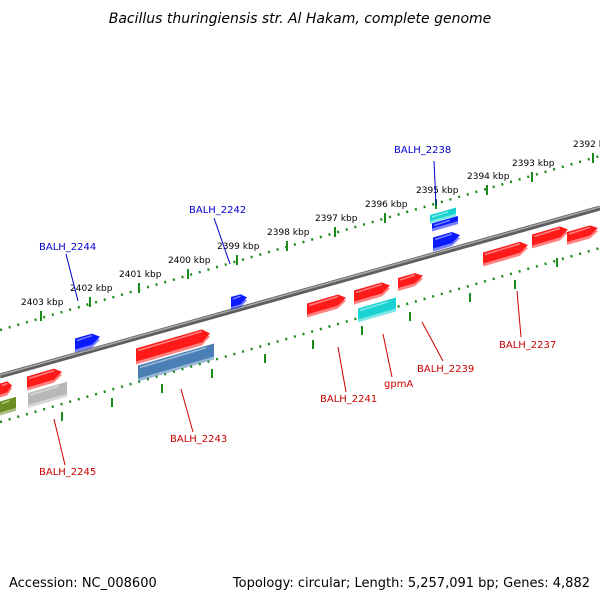 This screenshot has width=600, height=600. What do you see at coordinates (437, 191) in the screenshot?
I see `tick-label: 2395 kbp` at bounding box center [437, 191].